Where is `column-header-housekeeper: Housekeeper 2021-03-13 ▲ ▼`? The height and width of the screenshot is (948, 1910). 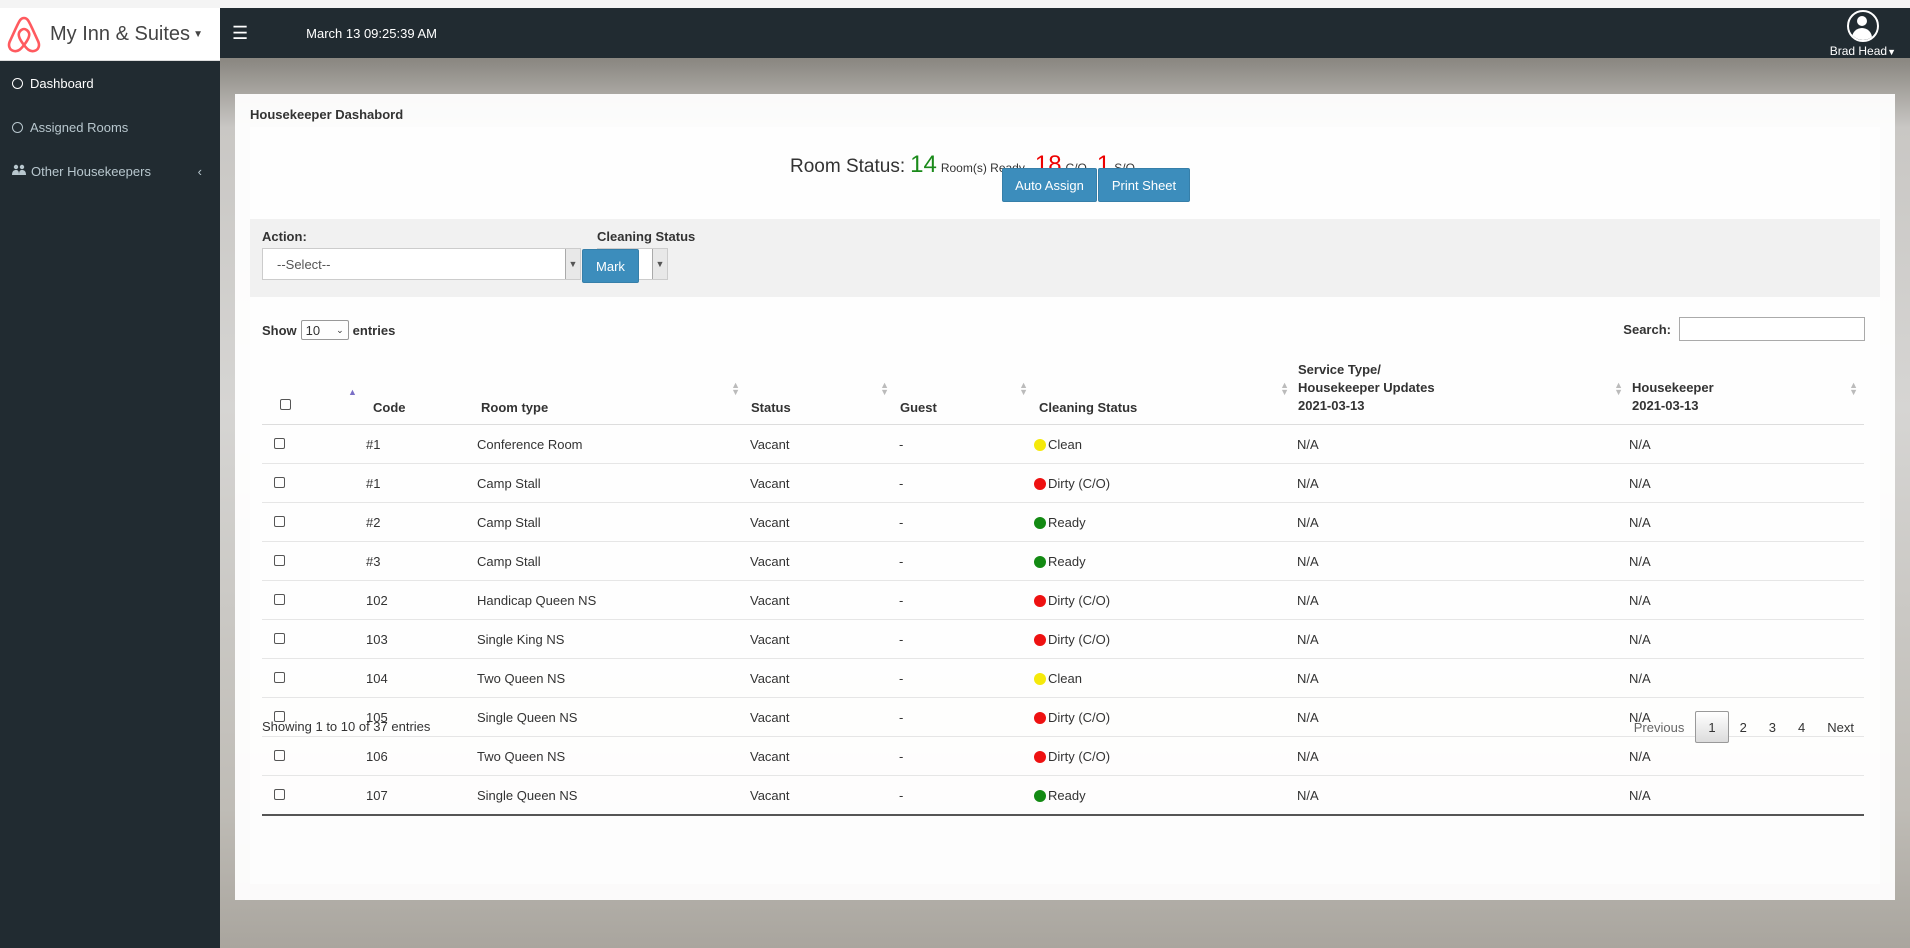
column-header-housekeeper: Housekeeper 2021-03-13 ▲ ▼ is located at coordinates (1746, 385).